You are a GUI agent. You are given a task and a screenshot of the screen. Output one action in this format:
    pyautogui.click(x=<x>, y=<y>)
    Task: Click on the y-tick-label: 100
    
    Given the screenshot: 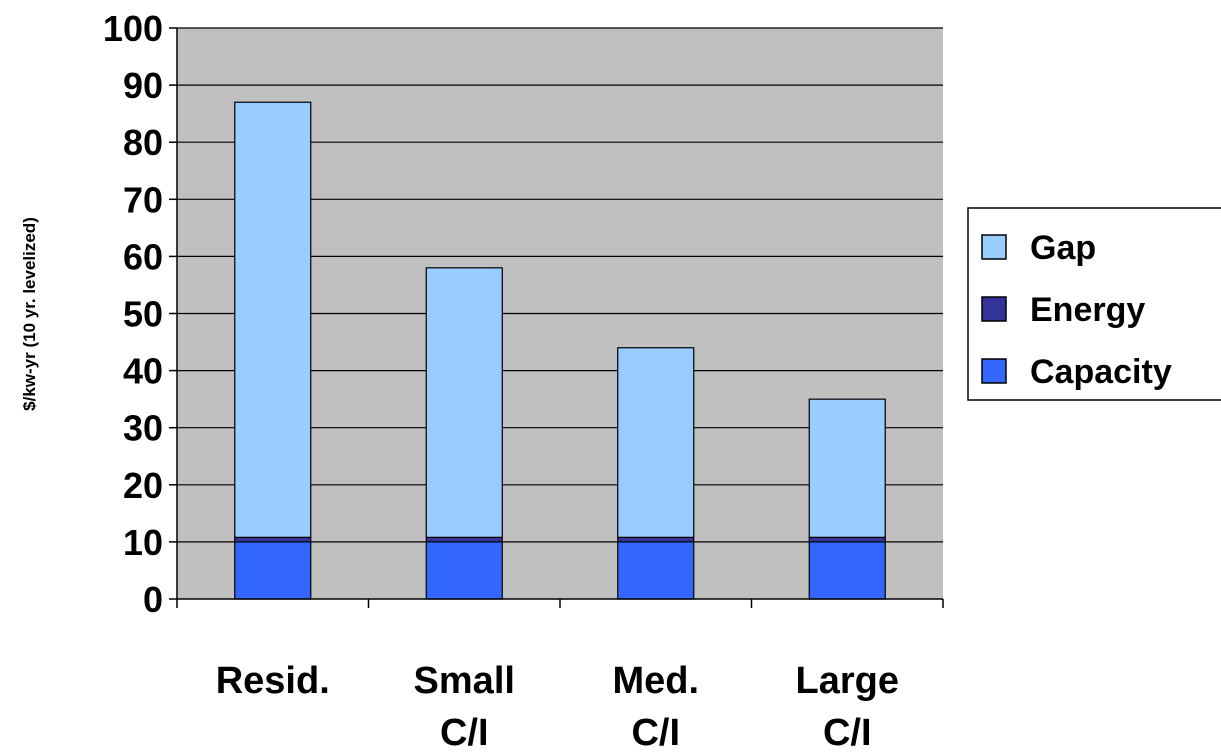 What is the action you would take?
    pyautogui.click(x=133, y=28)
    